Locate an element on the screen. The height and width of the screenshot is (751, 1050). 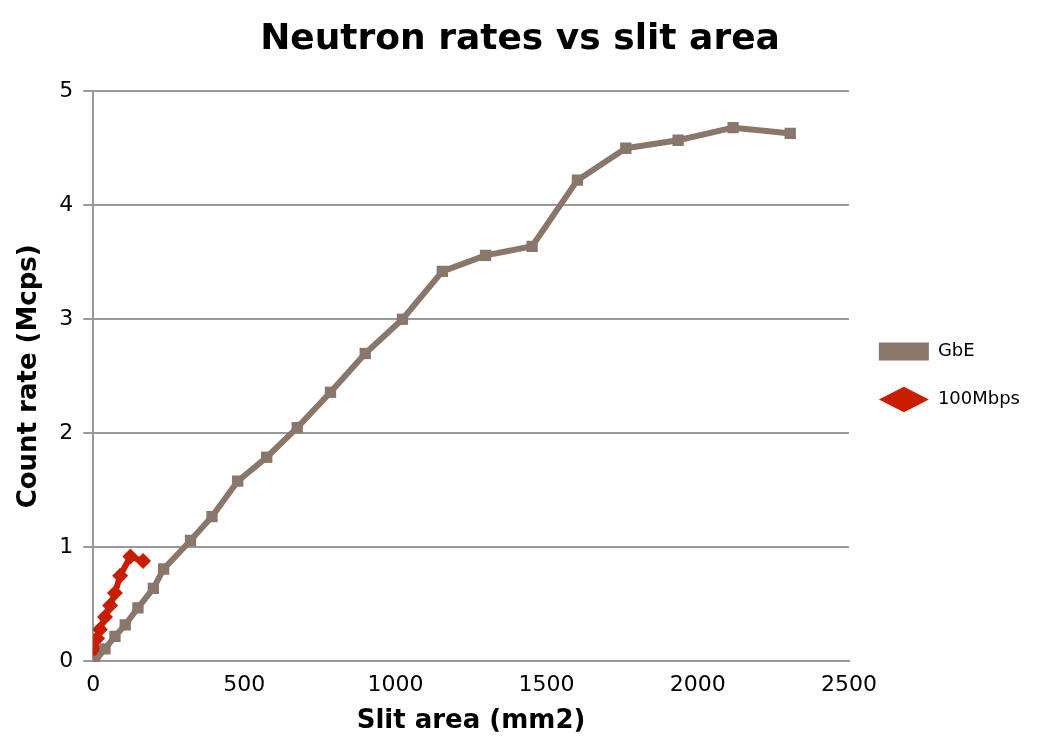
x-tick-label: 500 is located at coordinates (244, 684).